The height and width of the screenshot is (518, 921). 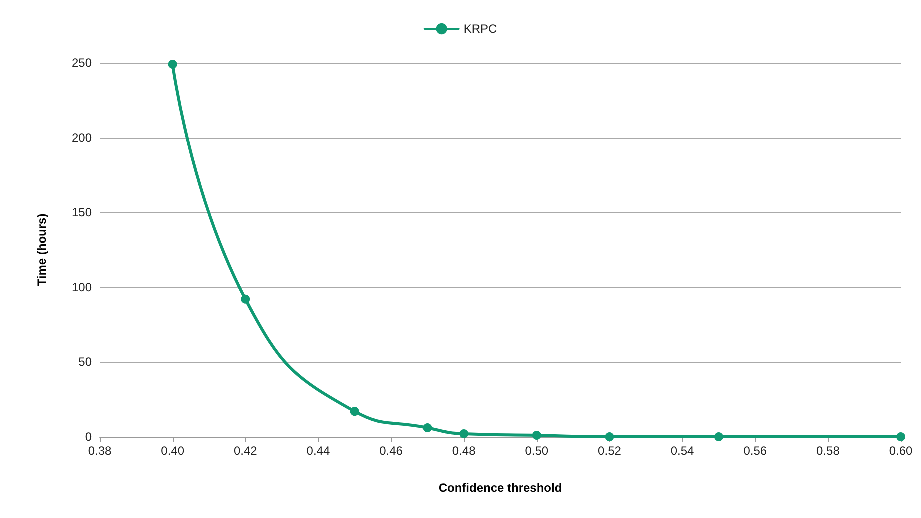 I want to click on x-tick-label: 0.52, so click(x=610, y=451).